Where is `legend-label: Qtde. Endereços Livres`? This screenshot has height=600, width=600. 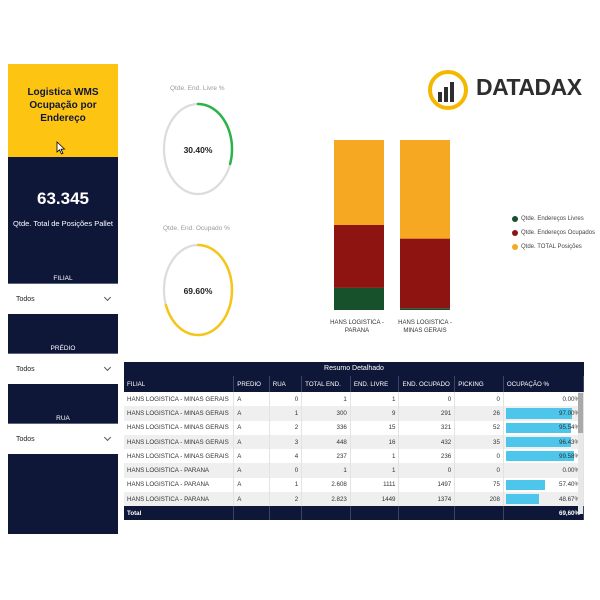
legend-label: Qtde. Endereços Livres is located at coordinates (552, 219).